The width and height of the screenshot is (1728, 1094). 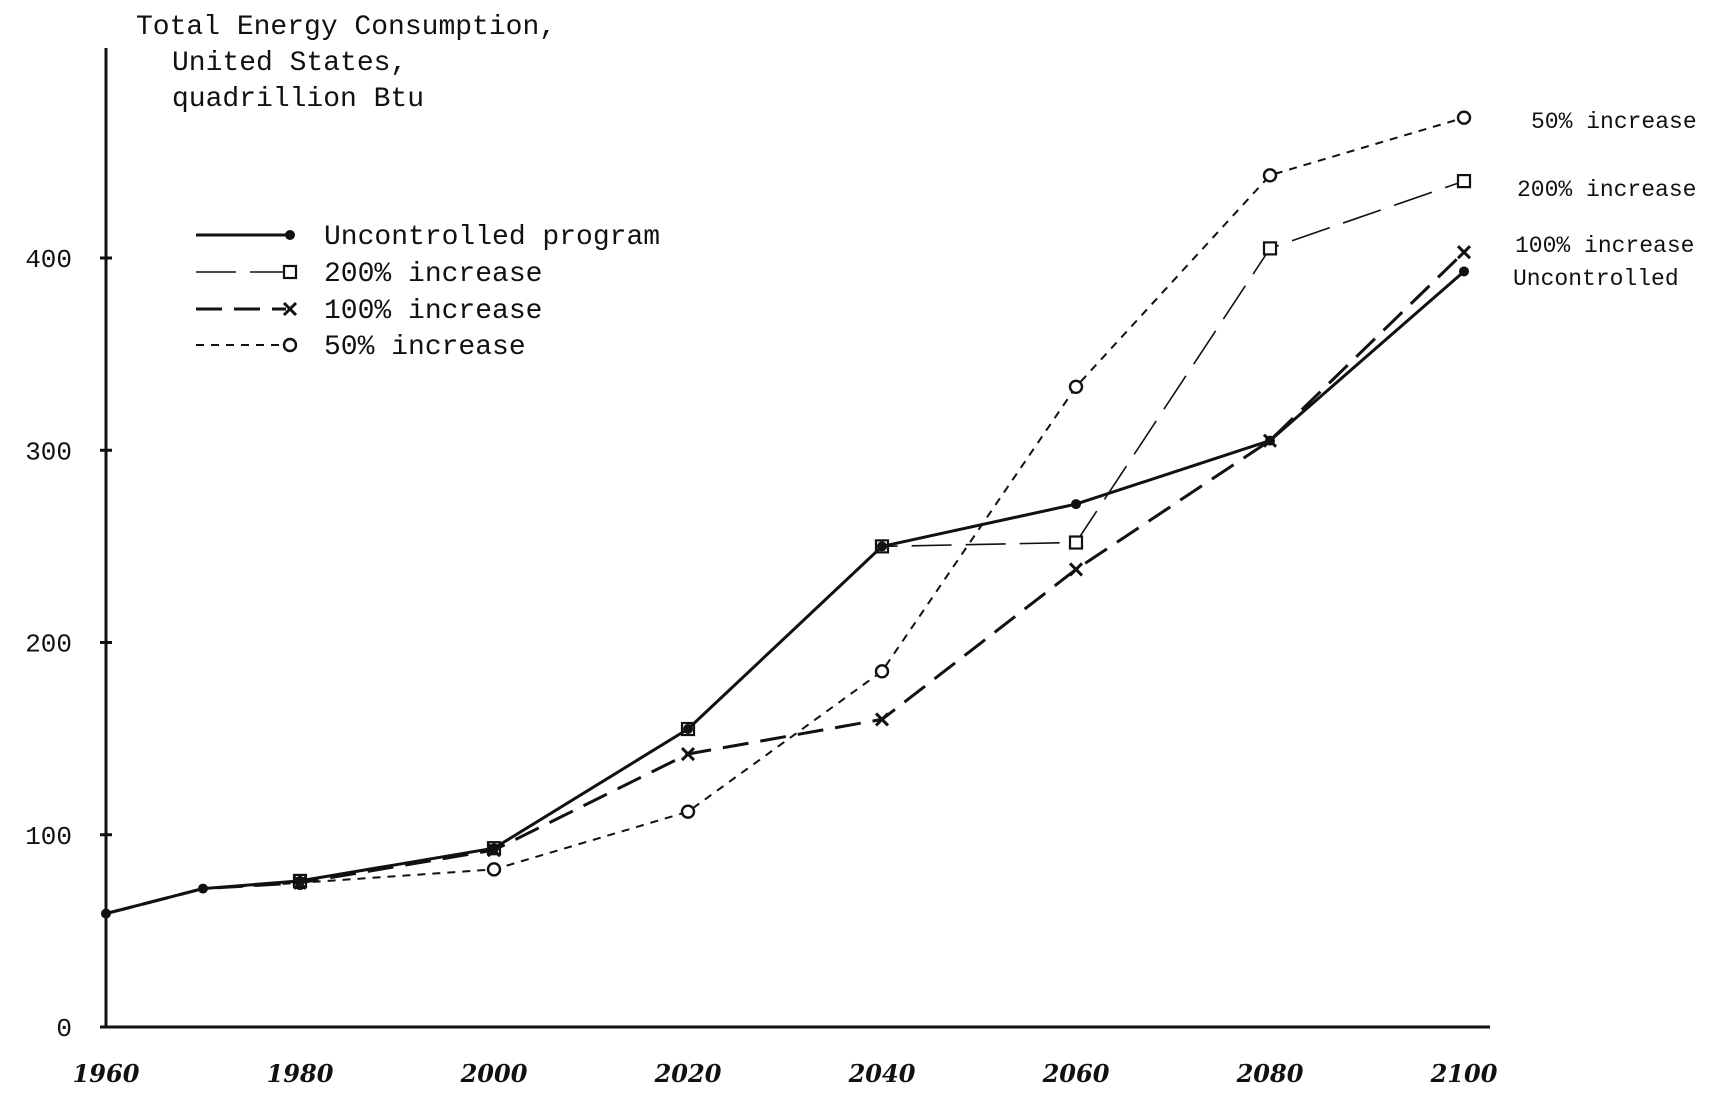 What do you see at coordinates (882, 1073) in the screenshot?
I see `x-tick-label: 2040` at bounding box center [882, 1073].